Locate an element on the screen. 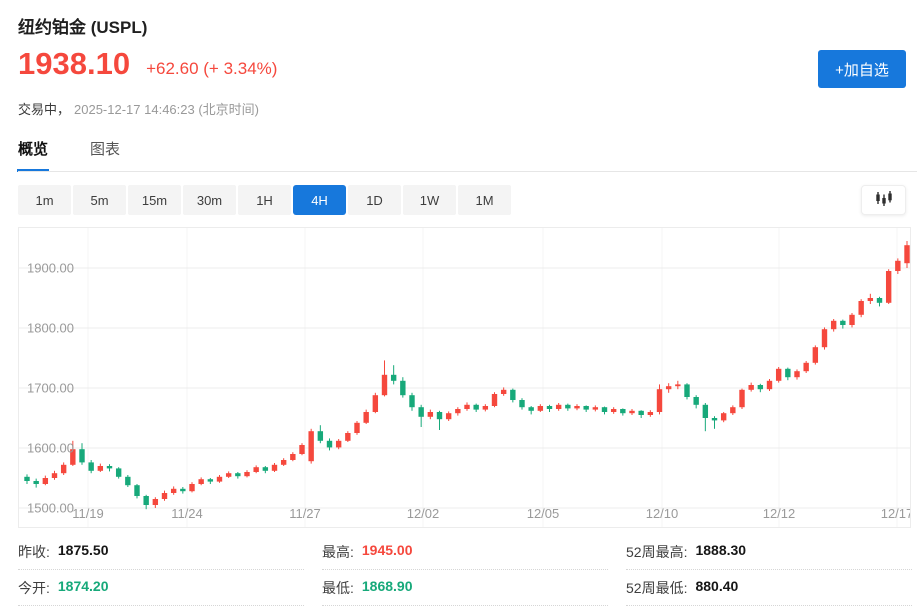 The image size is (921, 609). range-button-1M: 1M is located at coordinates (484, 200).